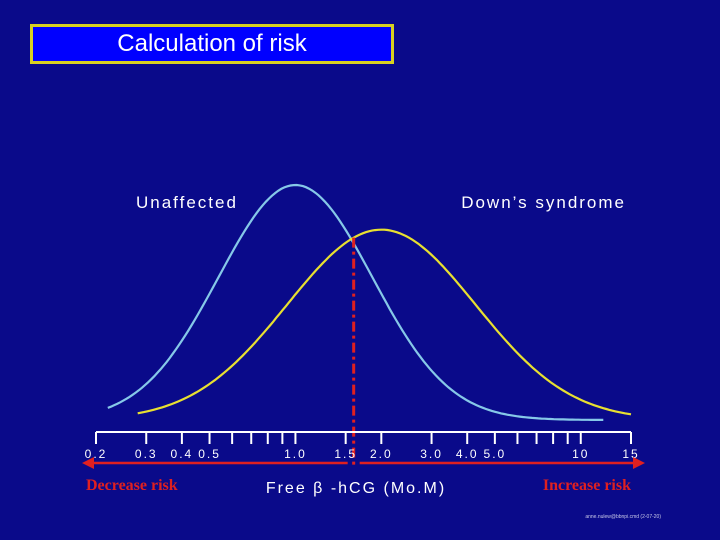 The height and width of the screenshot is (540, 720). I want to click on x-tick-label: 4.0, so click(467, 454).